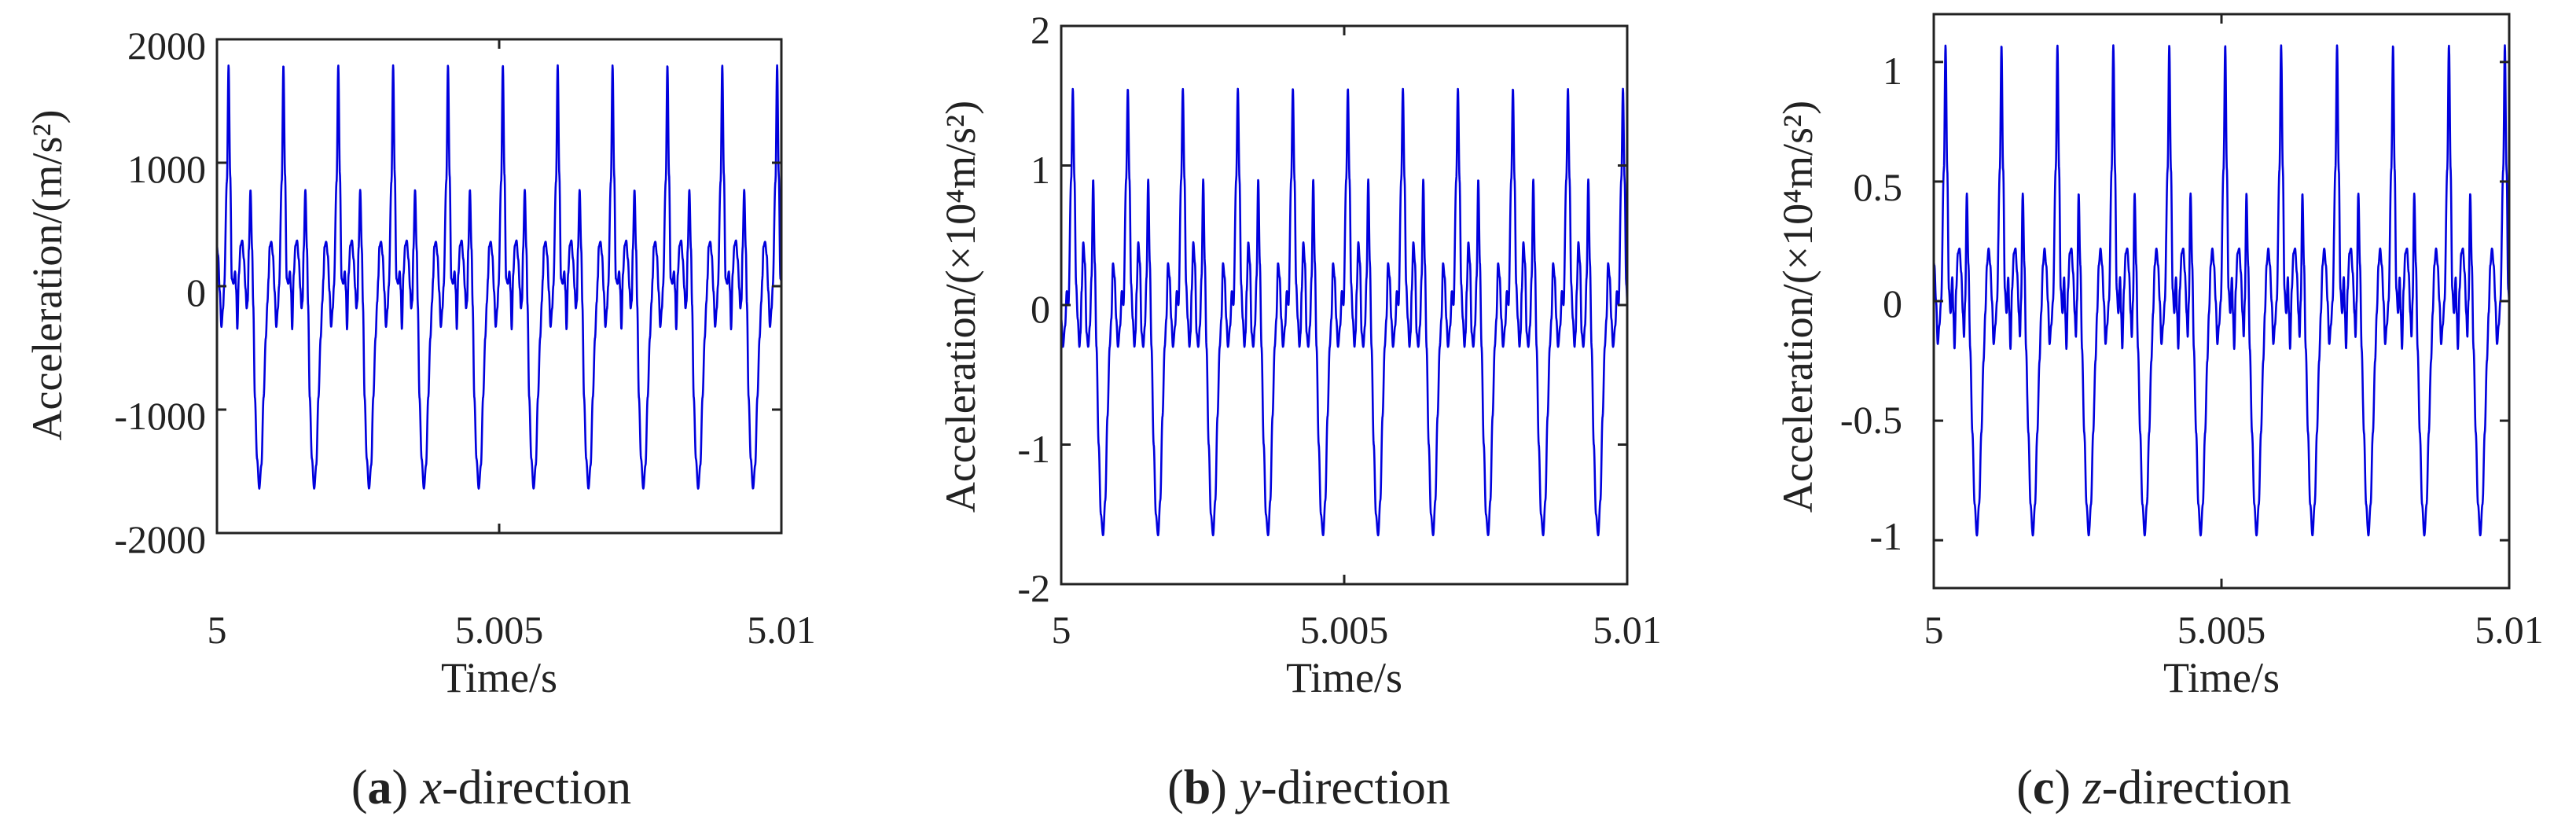  I want to click on y-tick-label: 0.5, so click(1878, 187).